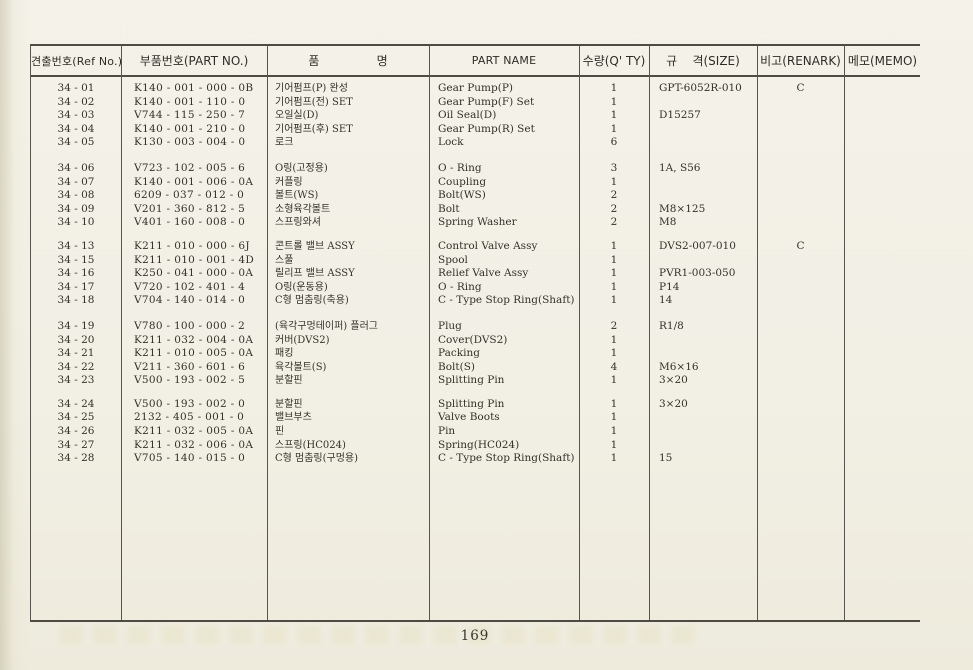 Image resolution: width=973 pixels, height=670 pixels. What do you see at coordinates (190, 142) in the screenshot?
I see `part-no-cell: K130 - 003 - 004 - 0` at bounding box center [190, 142].